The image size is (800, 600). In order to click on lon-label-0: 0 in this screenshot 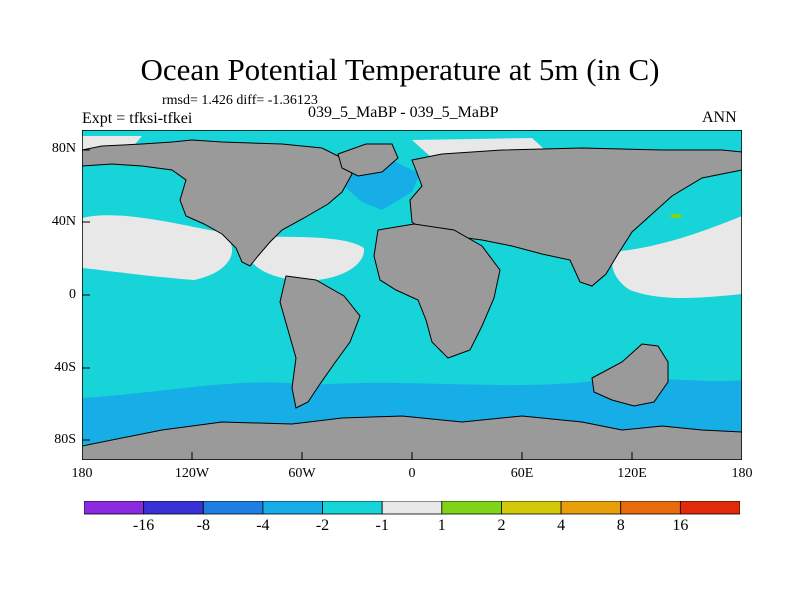, I will do `click(412, 473)`.